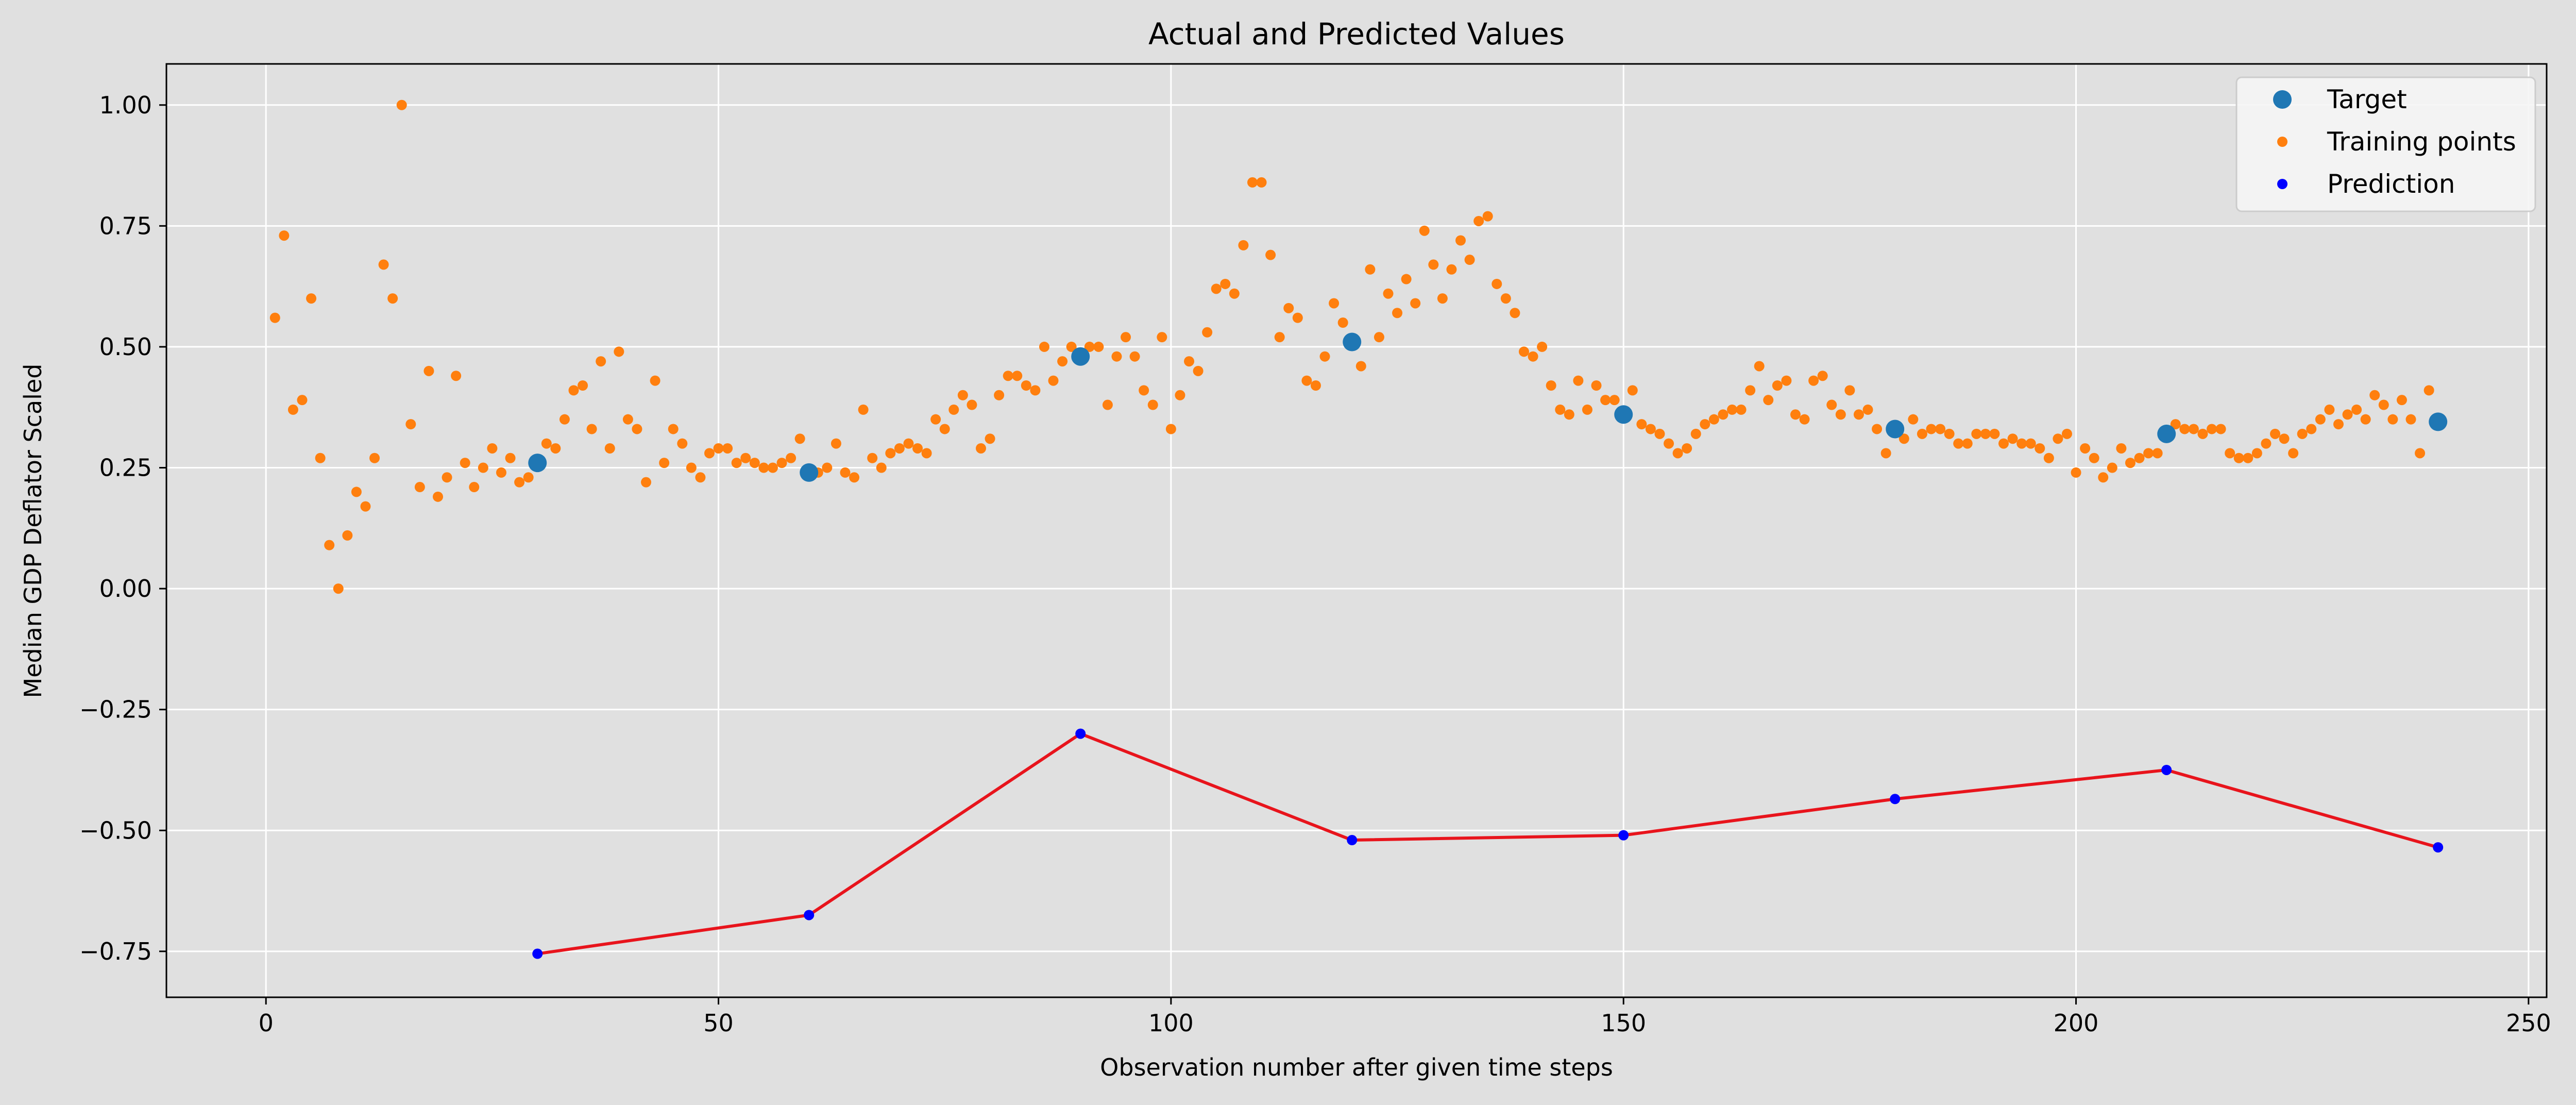 This screenshot has width=2576, height=1105. I want to click on y-tick-label: 1.00, so click(125, 105).